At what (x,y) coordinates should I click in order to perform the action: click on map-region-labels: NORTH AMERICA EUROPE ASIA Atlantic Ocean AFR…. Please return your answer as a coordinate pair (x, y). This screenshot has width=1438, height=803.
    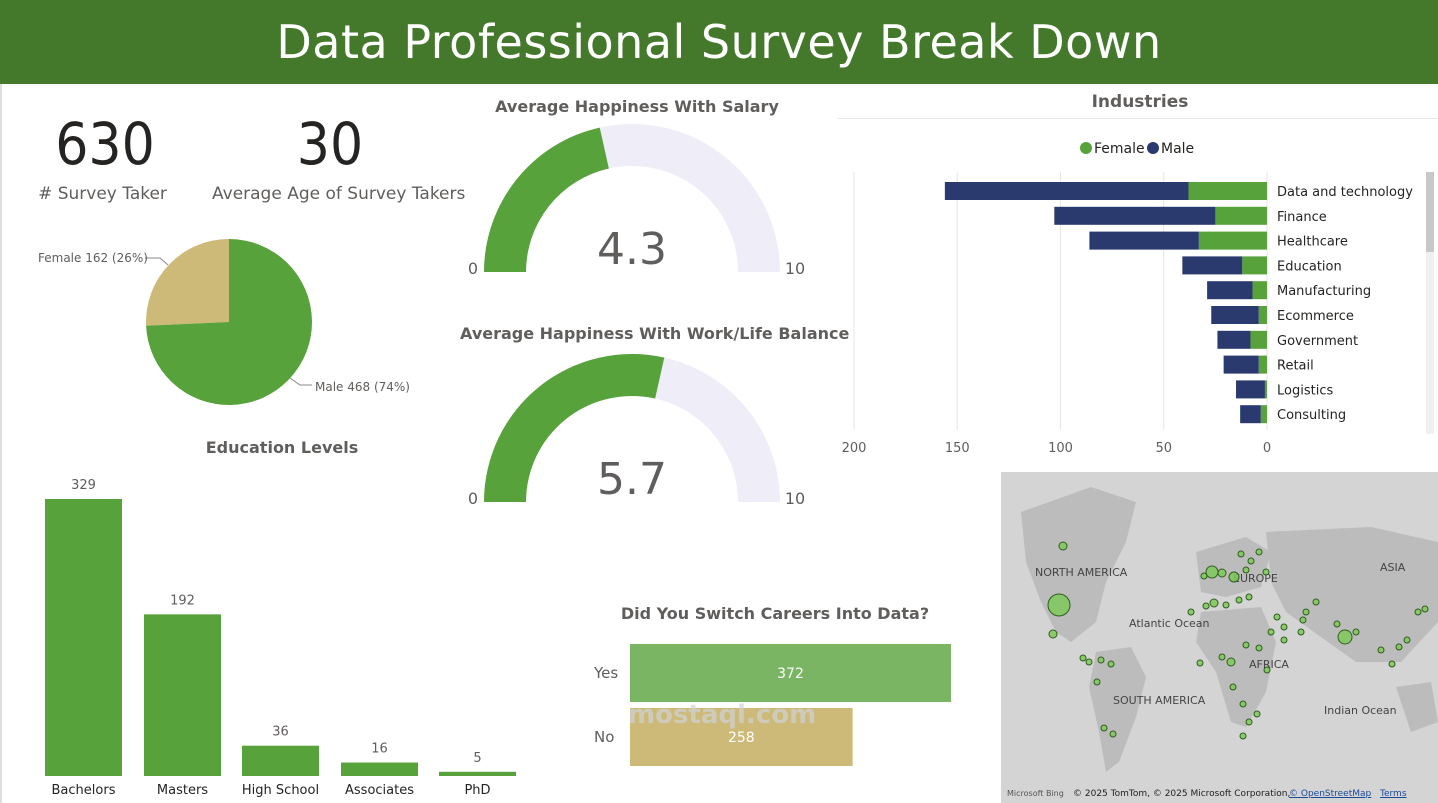
    Looking at the image, I should click on (1220, 639).